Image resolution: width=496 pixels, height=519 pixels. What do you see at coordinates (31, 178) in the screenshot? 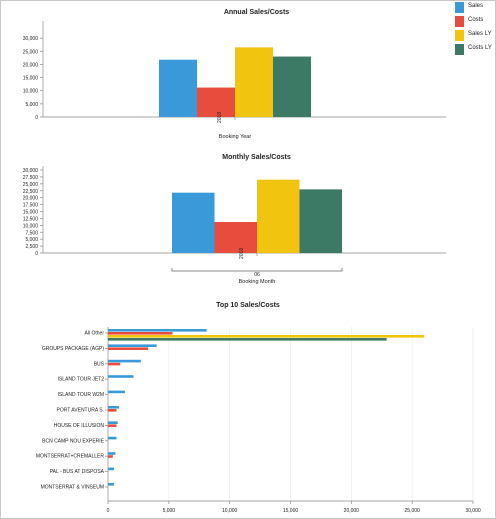
I see `y-tick-label: 27,500` at bounding box center [31, 178].